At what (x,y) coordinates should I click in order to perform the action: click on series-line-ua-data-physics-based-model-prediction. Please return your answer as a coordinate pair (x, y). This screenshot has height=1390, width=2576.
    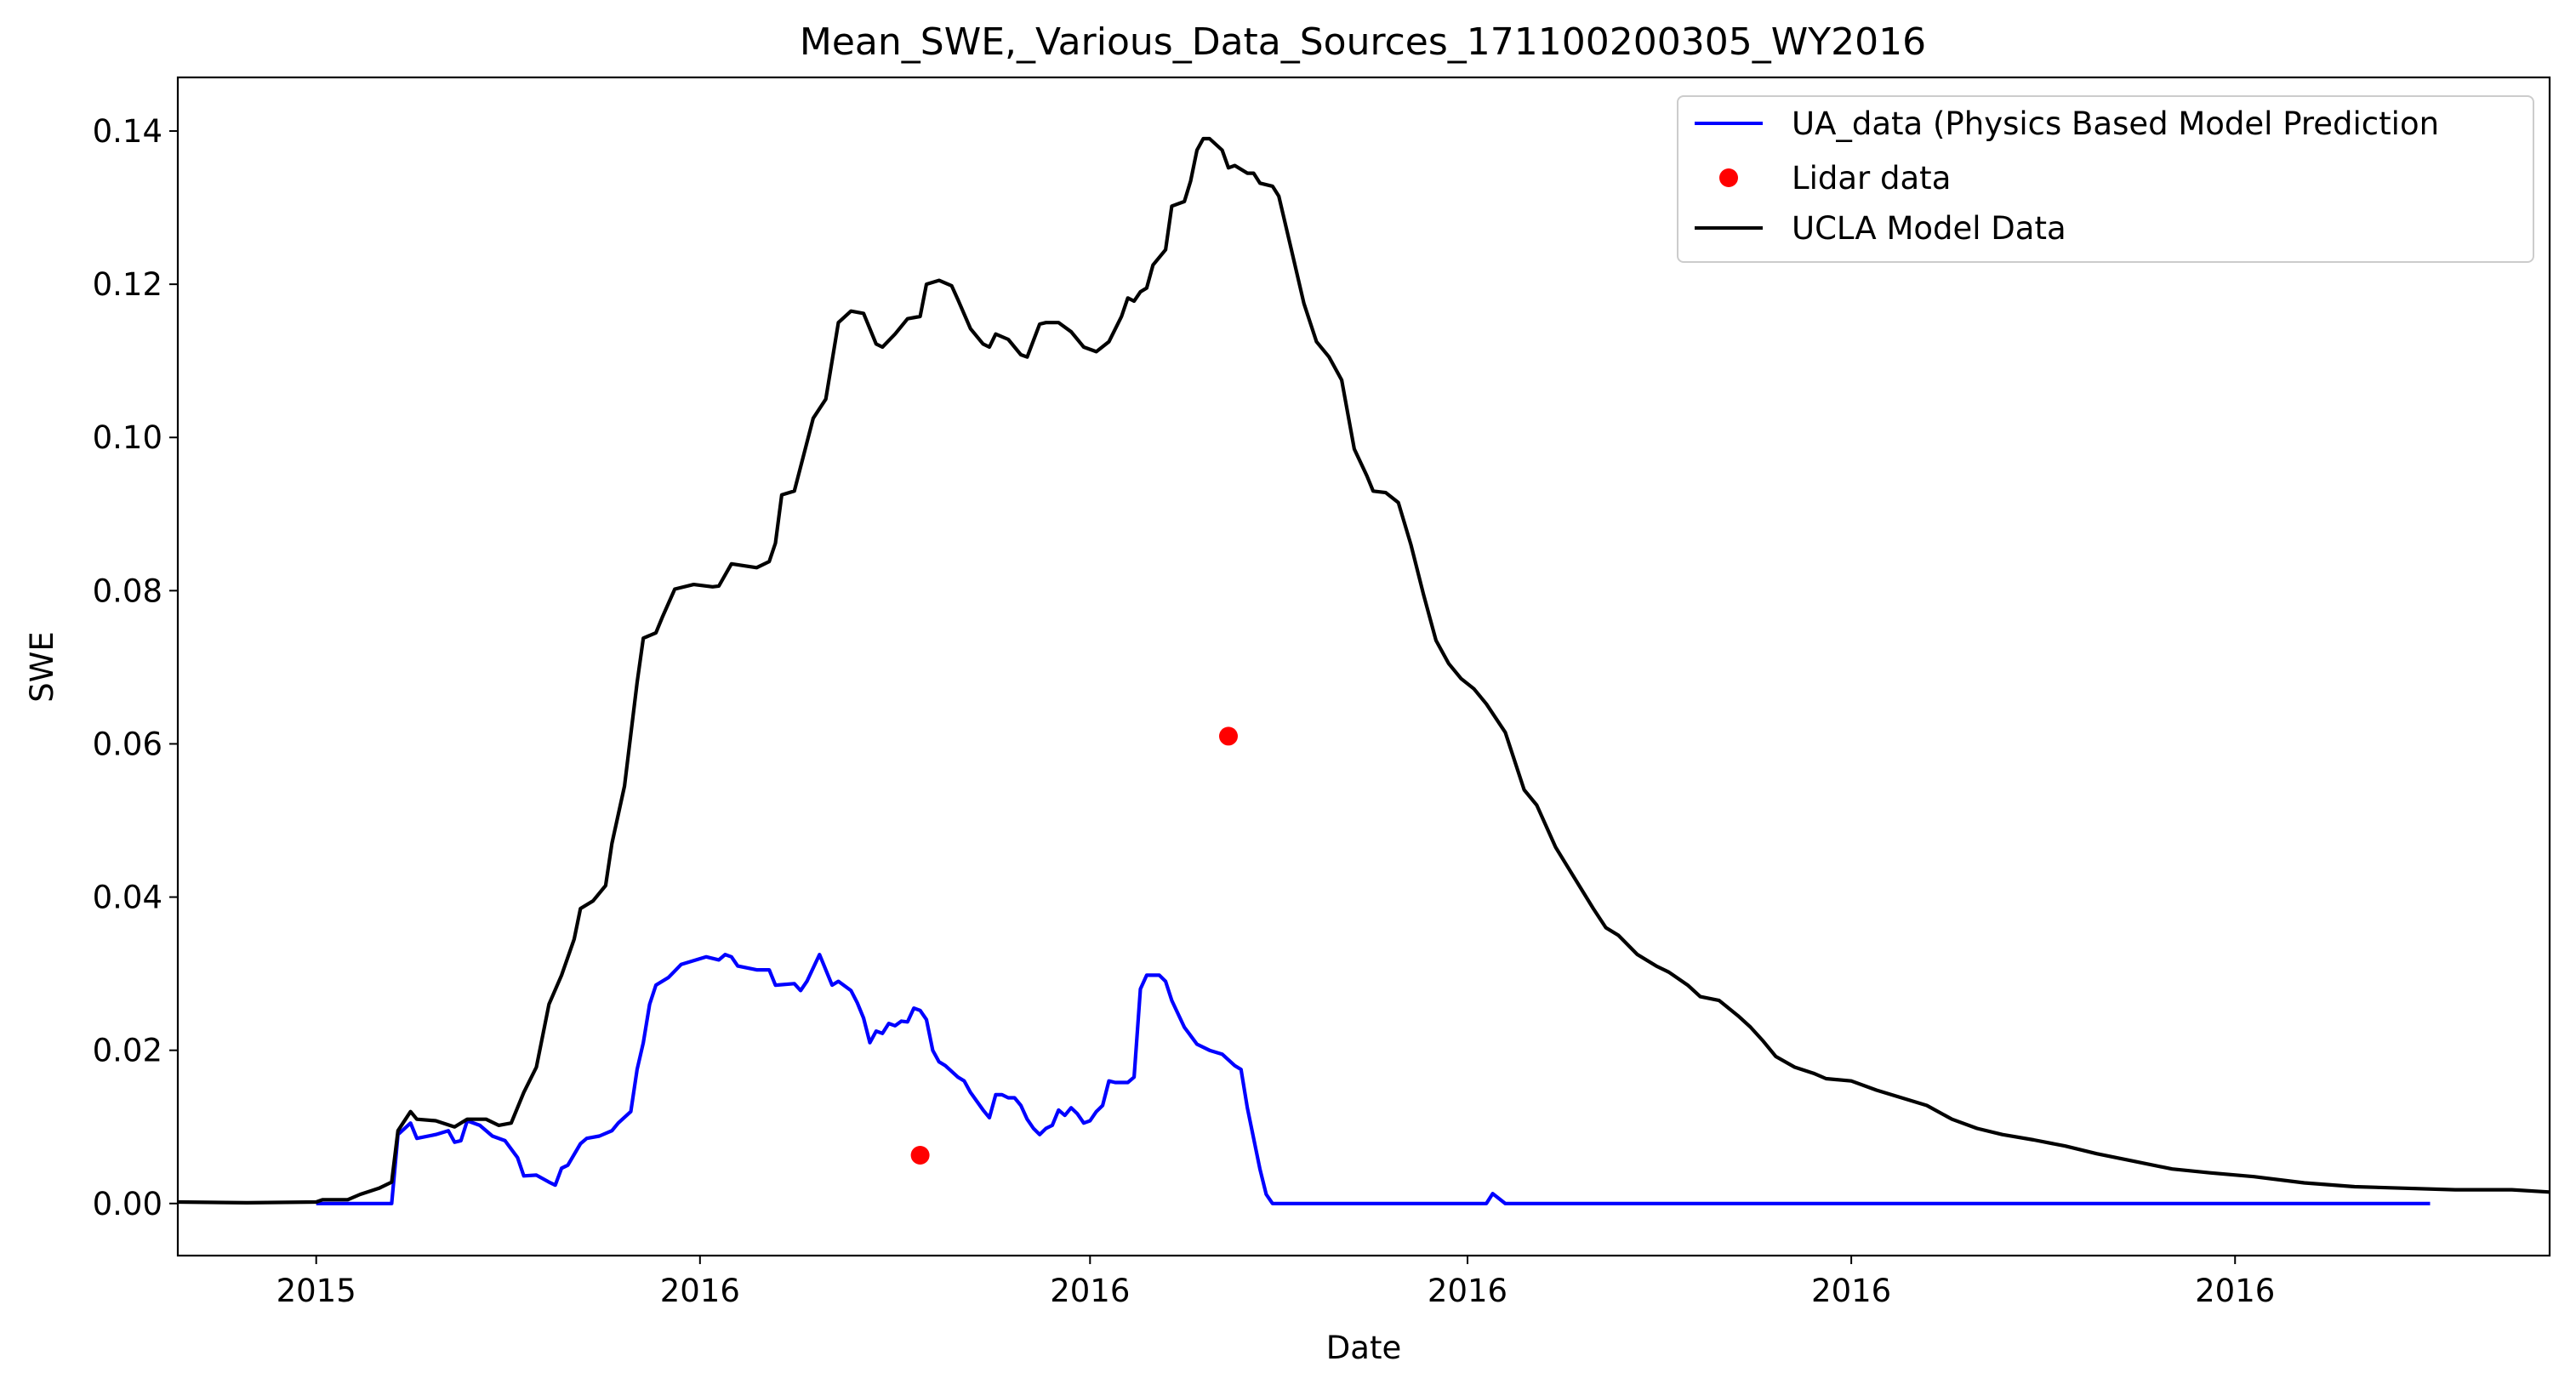
    Looking at the image, I should click on (1374, 1078).